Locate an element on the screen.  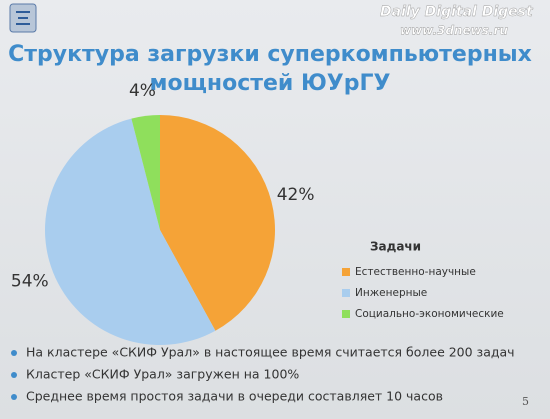
legend-title: Задачи is located at coordinates (395, 247).